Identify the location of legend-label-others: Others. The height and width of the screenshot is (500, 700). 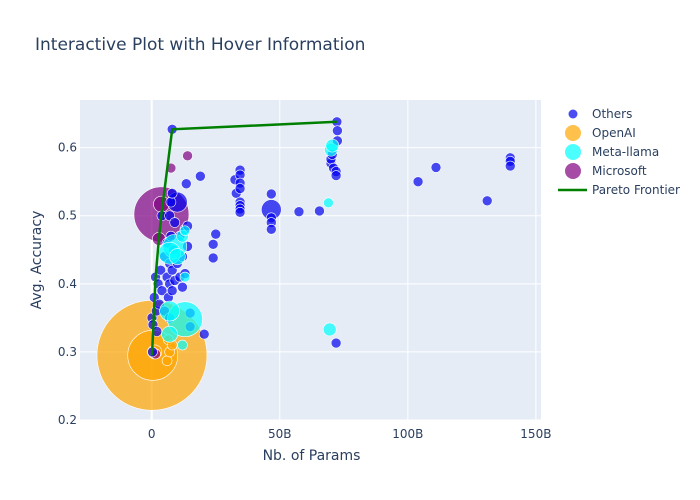
(612, 114).